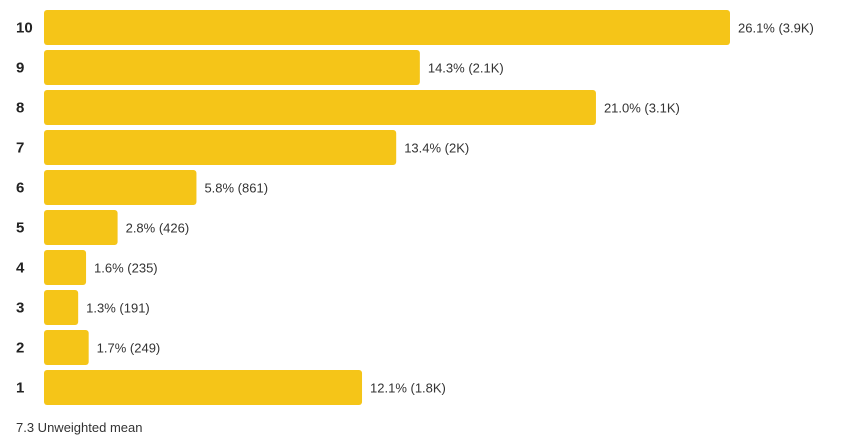 The height and width of the screenshot is (447, 861). I want to click on data-label-4: 1.6% (235), so click(126, 268).